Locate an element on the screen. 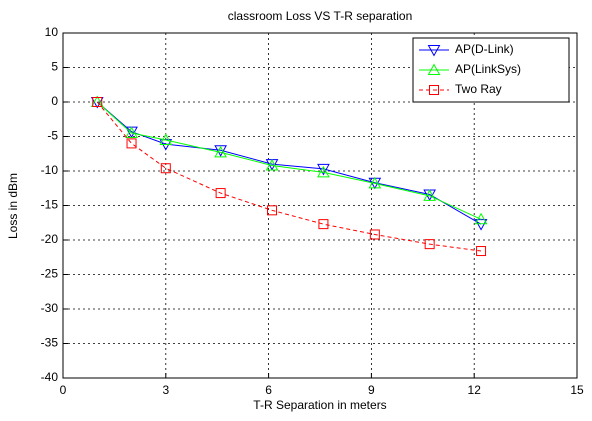 This screenshot has width=592, height=421. x-tick-label: 6 is located at coordinates (268, 390).